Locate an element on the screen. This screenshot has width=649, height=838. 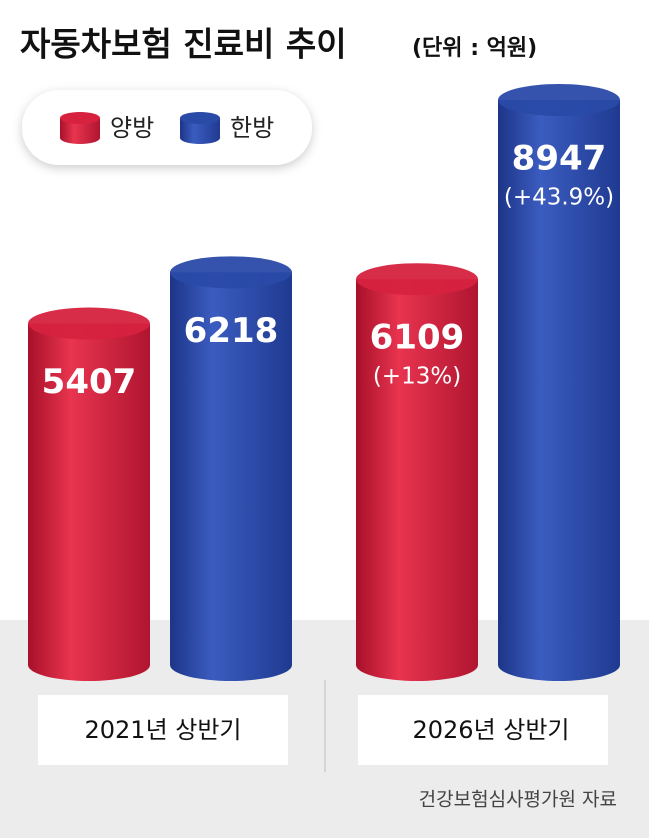
value-label: 6218 is located at coordinates (231, 331).